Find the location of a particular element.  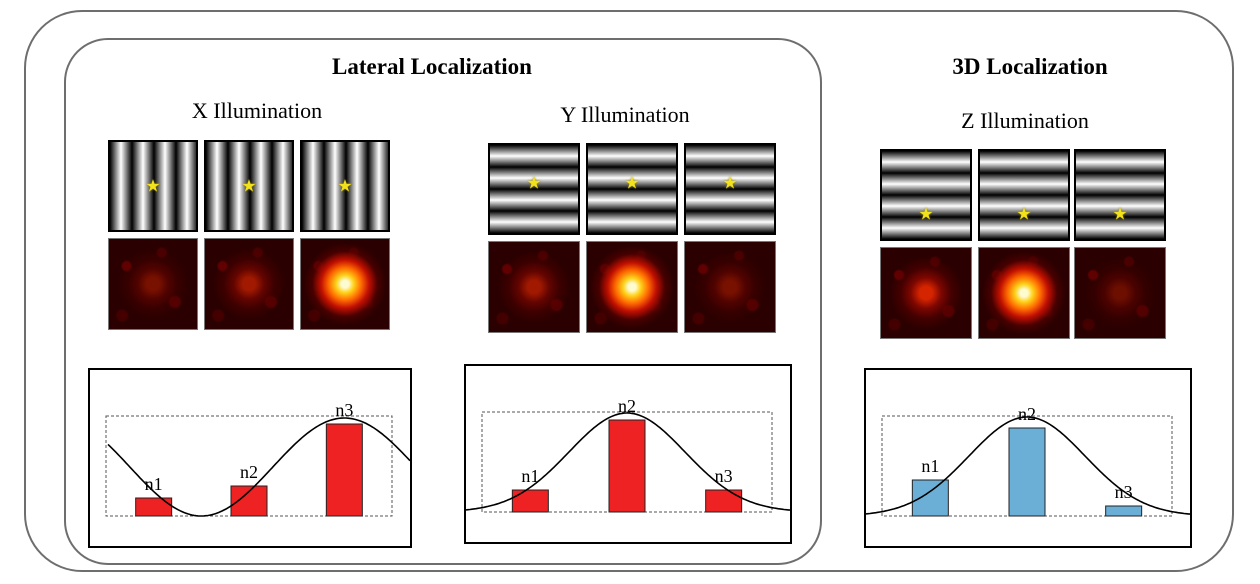

y-illumination-chart: n1 n2 n3 is located at coordinates (628, 454).